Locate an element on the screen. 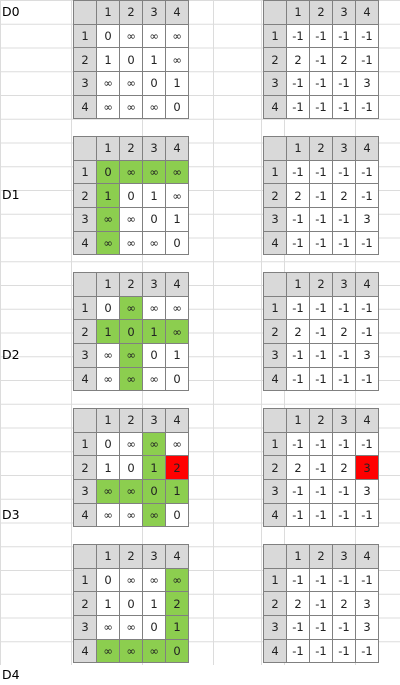 The image size is (400, 685). row-header-cell: 1 is located at coordinates (275, 580).